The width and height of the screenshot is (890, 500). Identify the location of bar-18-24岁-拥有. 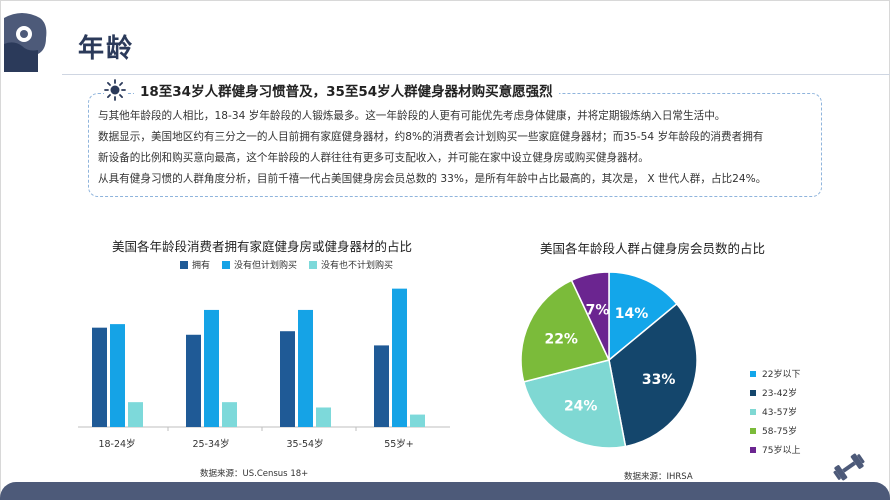
(99, 377).